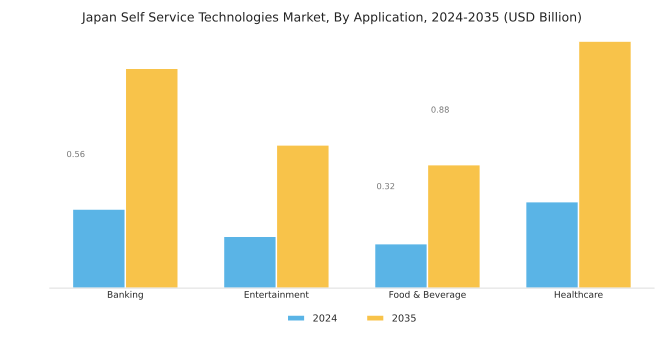 The image size is (664, 343). I want to click on x-tick-label: Entertainment, so click(276, 294).